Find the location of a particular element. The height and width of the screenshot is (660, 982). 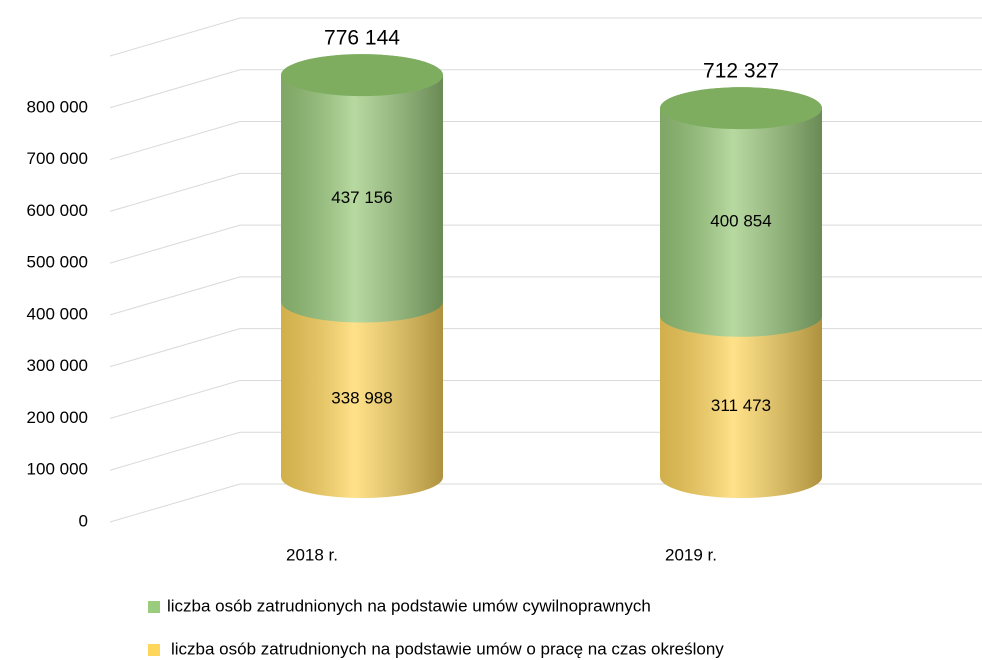

y-tick-label: 400 000 is located at coordinates (57, 313).